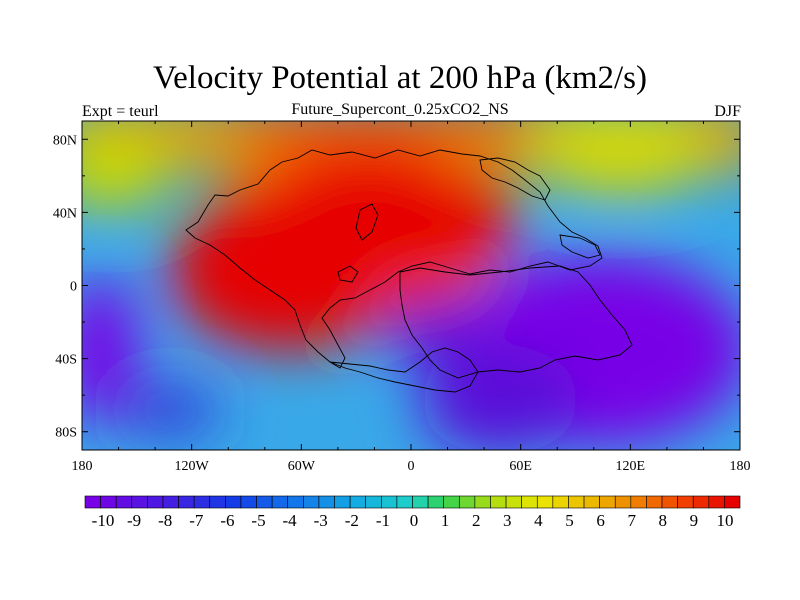  Describe the element at coordinates (227, 520) in the screenshot. I see `colorbar-label: -6` at that location.